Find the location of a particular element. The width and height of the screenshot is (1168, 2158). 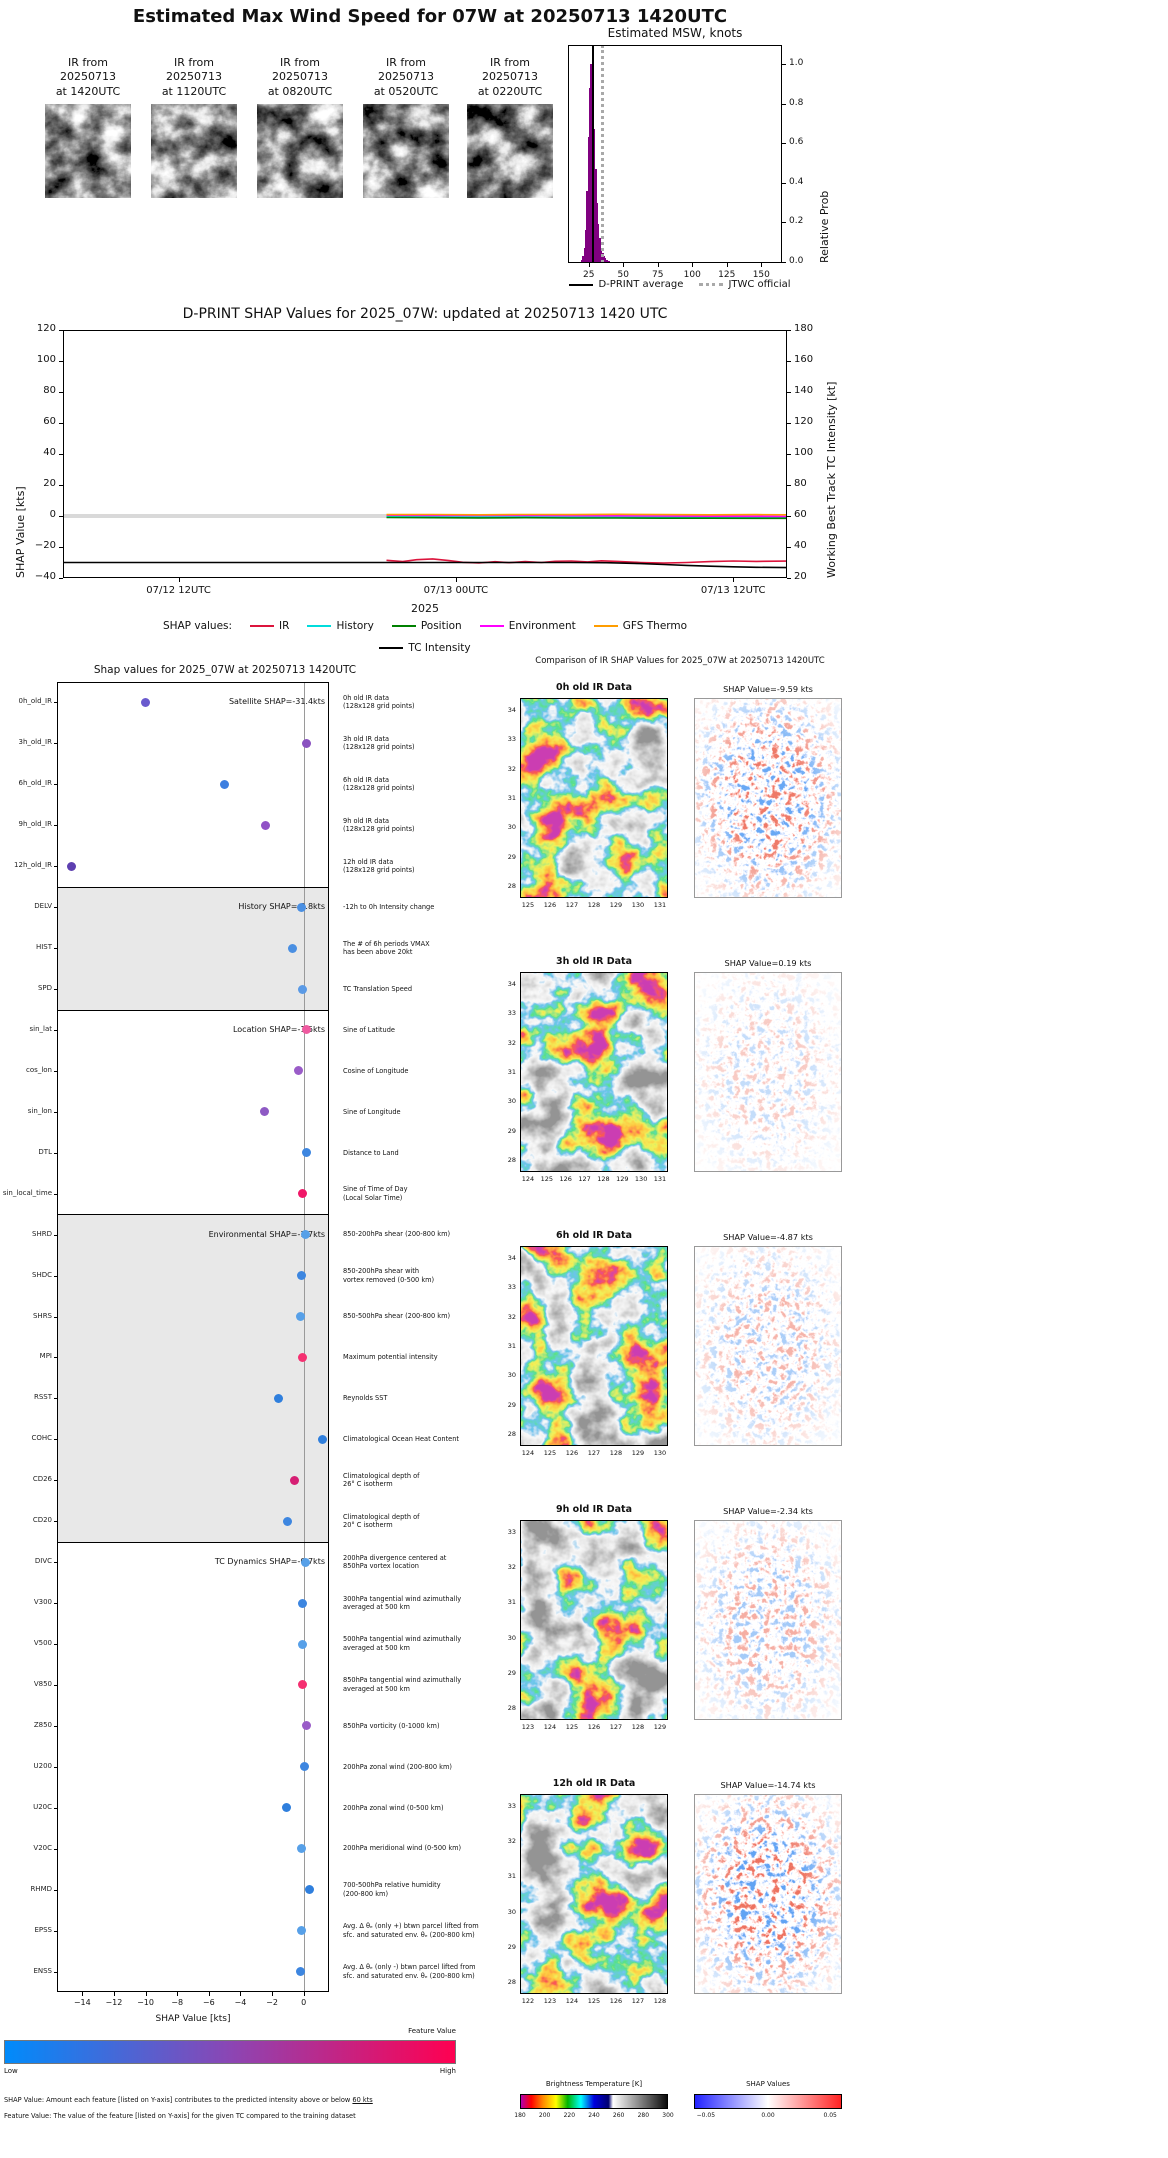

feature-desc: 200hPa zonal wind (0-500 km) is located at coordinates (423, 1807).